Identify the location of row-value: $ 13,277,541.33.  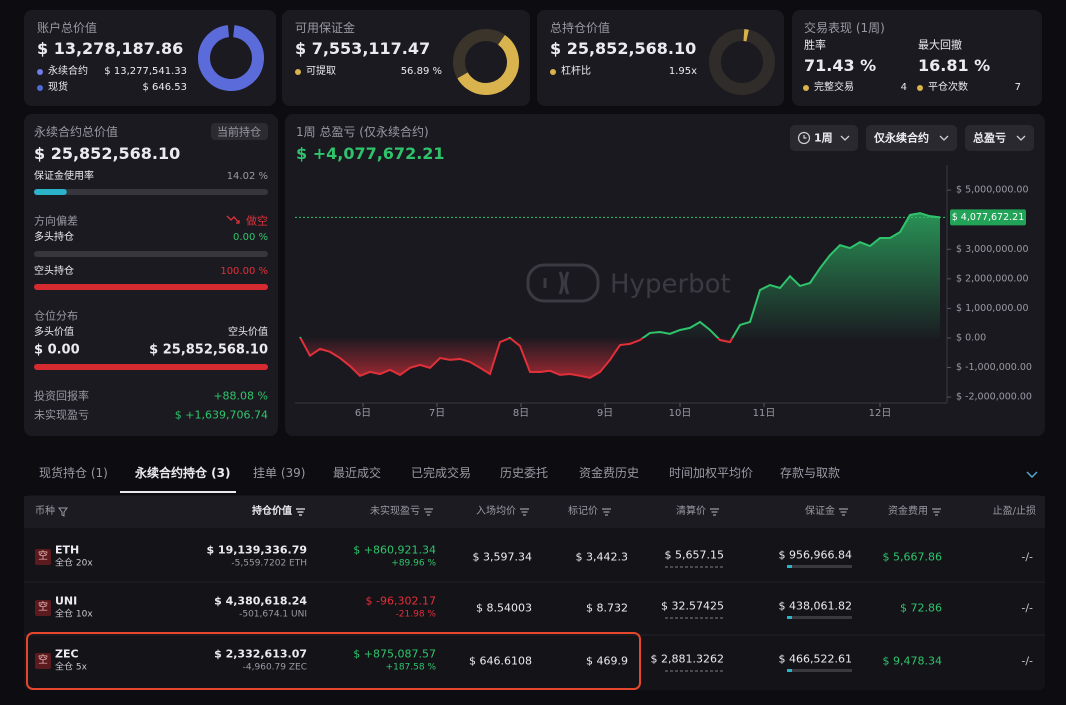
(145, 71).